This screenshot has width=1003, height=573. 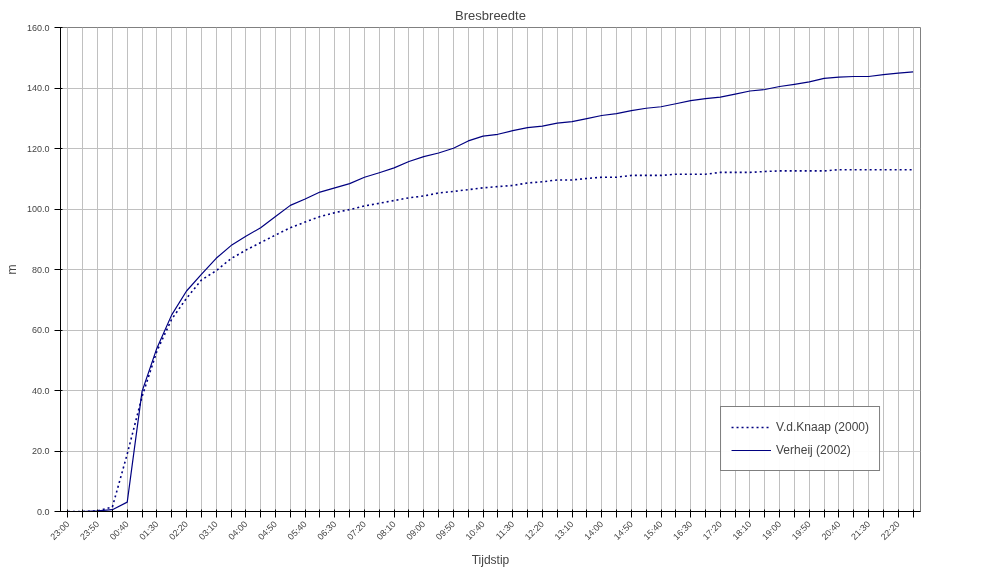 I want to click on y-tick-label: 20.0, so click(x=40, y=451).